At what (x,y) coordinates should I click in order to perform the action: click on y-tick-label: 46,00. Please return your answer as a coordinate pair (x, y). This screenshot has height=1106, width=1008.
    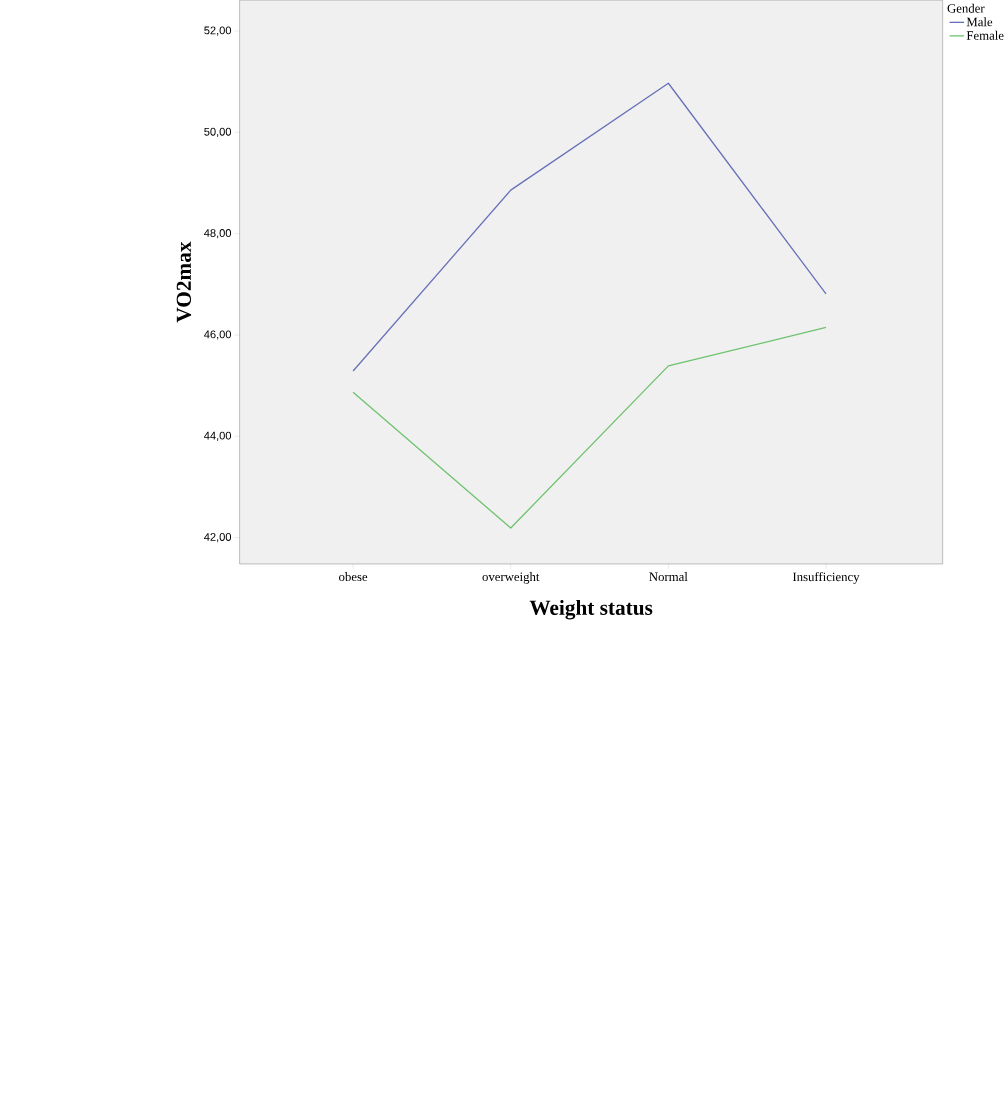
    Looking at the image, I should click on (217, 335).